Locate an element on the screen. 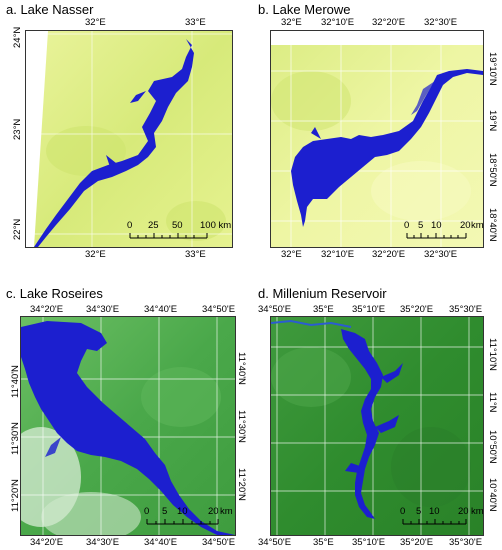  lake-nasser-water is located at coordinates (114, 143).